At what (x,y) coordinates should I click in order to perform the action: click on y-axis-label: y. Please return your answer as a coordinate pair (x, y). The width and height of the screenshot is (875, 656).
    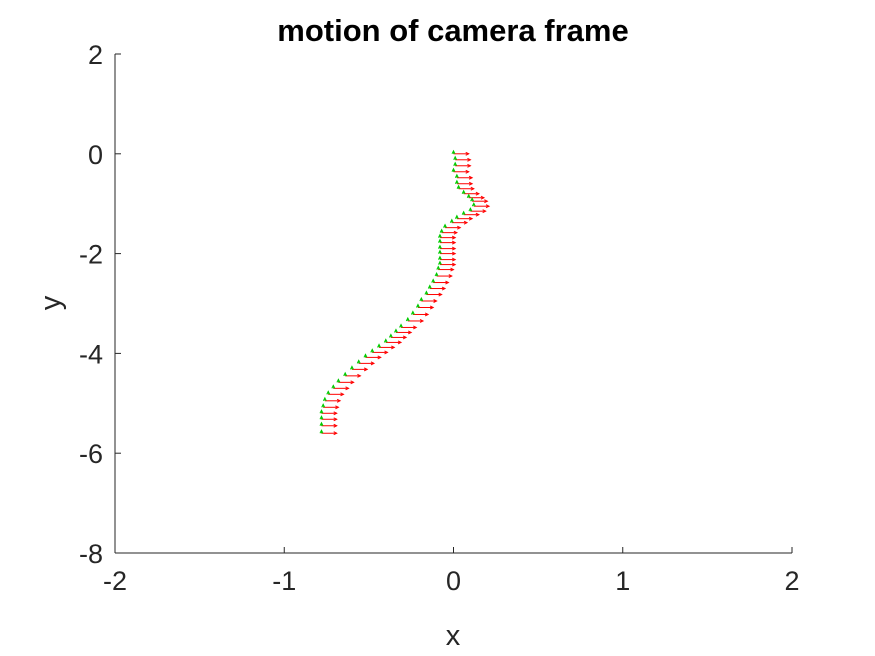
    Looking at the image, I should click on (51, 302).